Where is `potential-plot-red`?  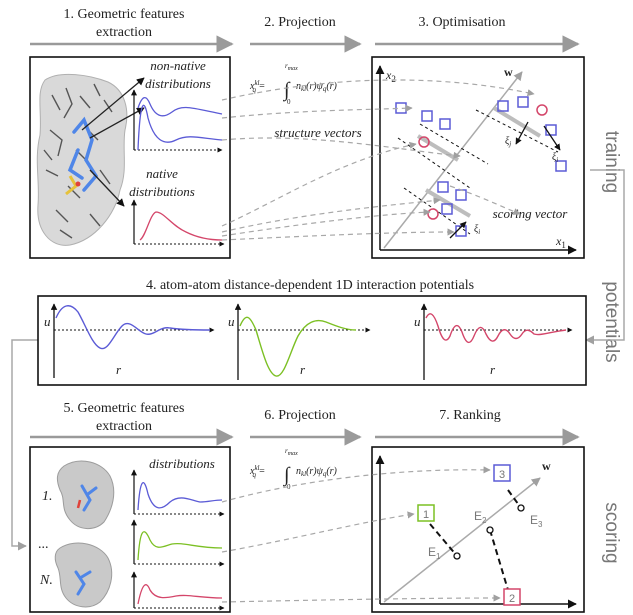
potential-plot-red is located at coordinates (496, 341).